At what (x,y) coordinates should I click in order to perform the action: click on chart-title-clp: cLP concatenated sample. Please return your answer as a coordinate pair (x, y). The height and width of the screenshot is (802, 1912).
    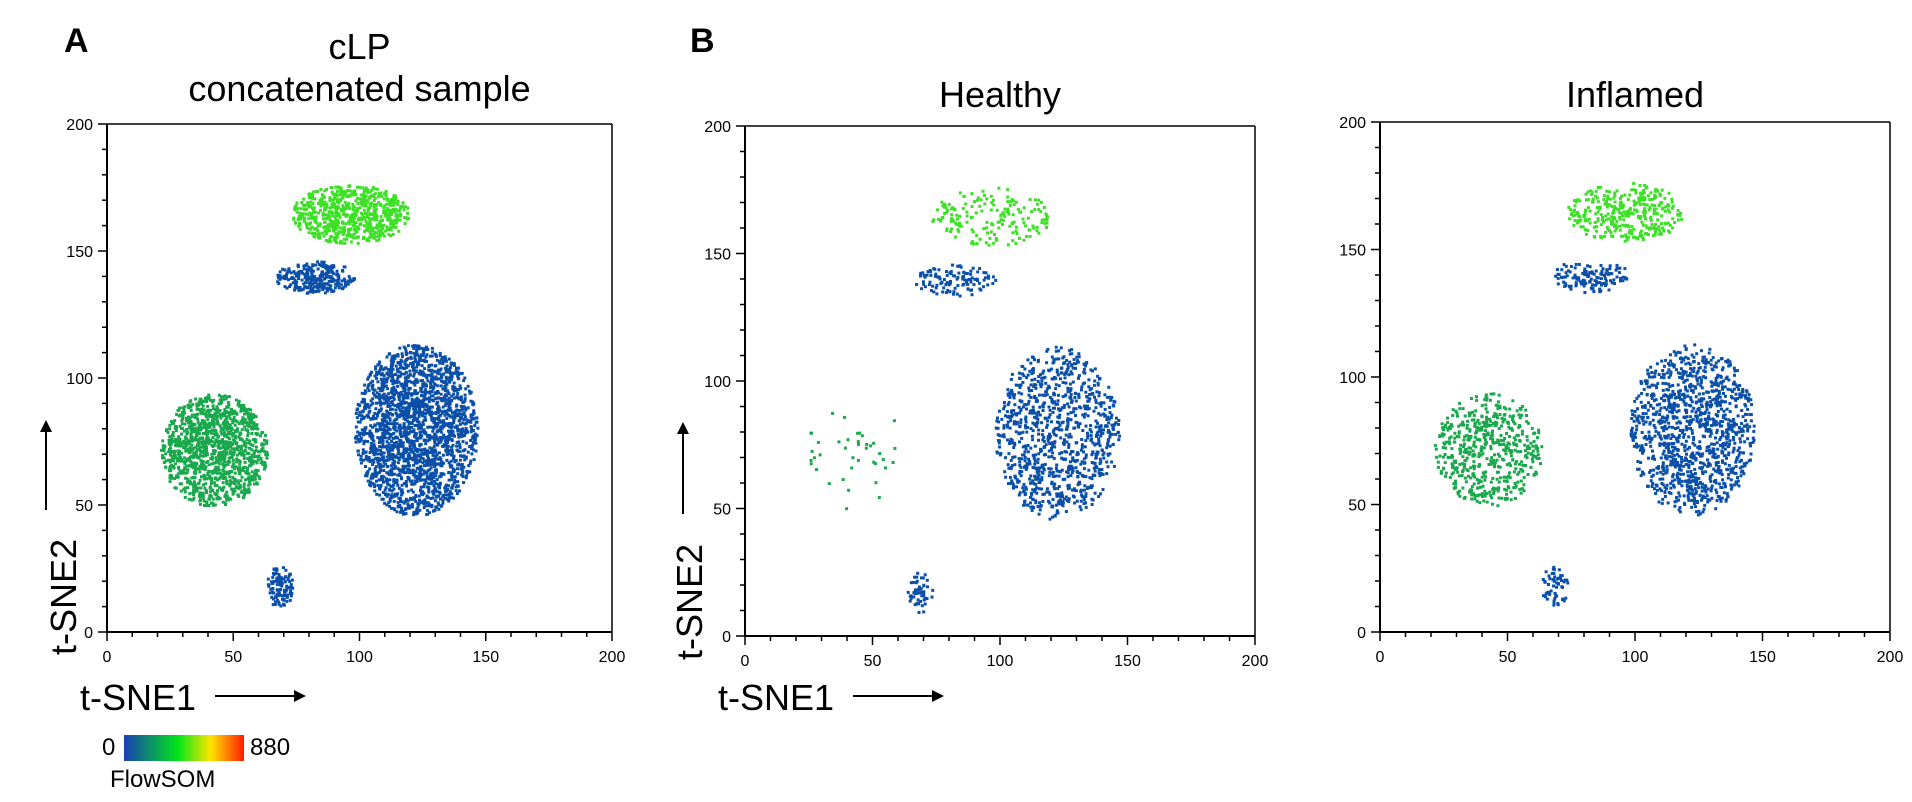
    Looking at the image, I should click on (359, 68).